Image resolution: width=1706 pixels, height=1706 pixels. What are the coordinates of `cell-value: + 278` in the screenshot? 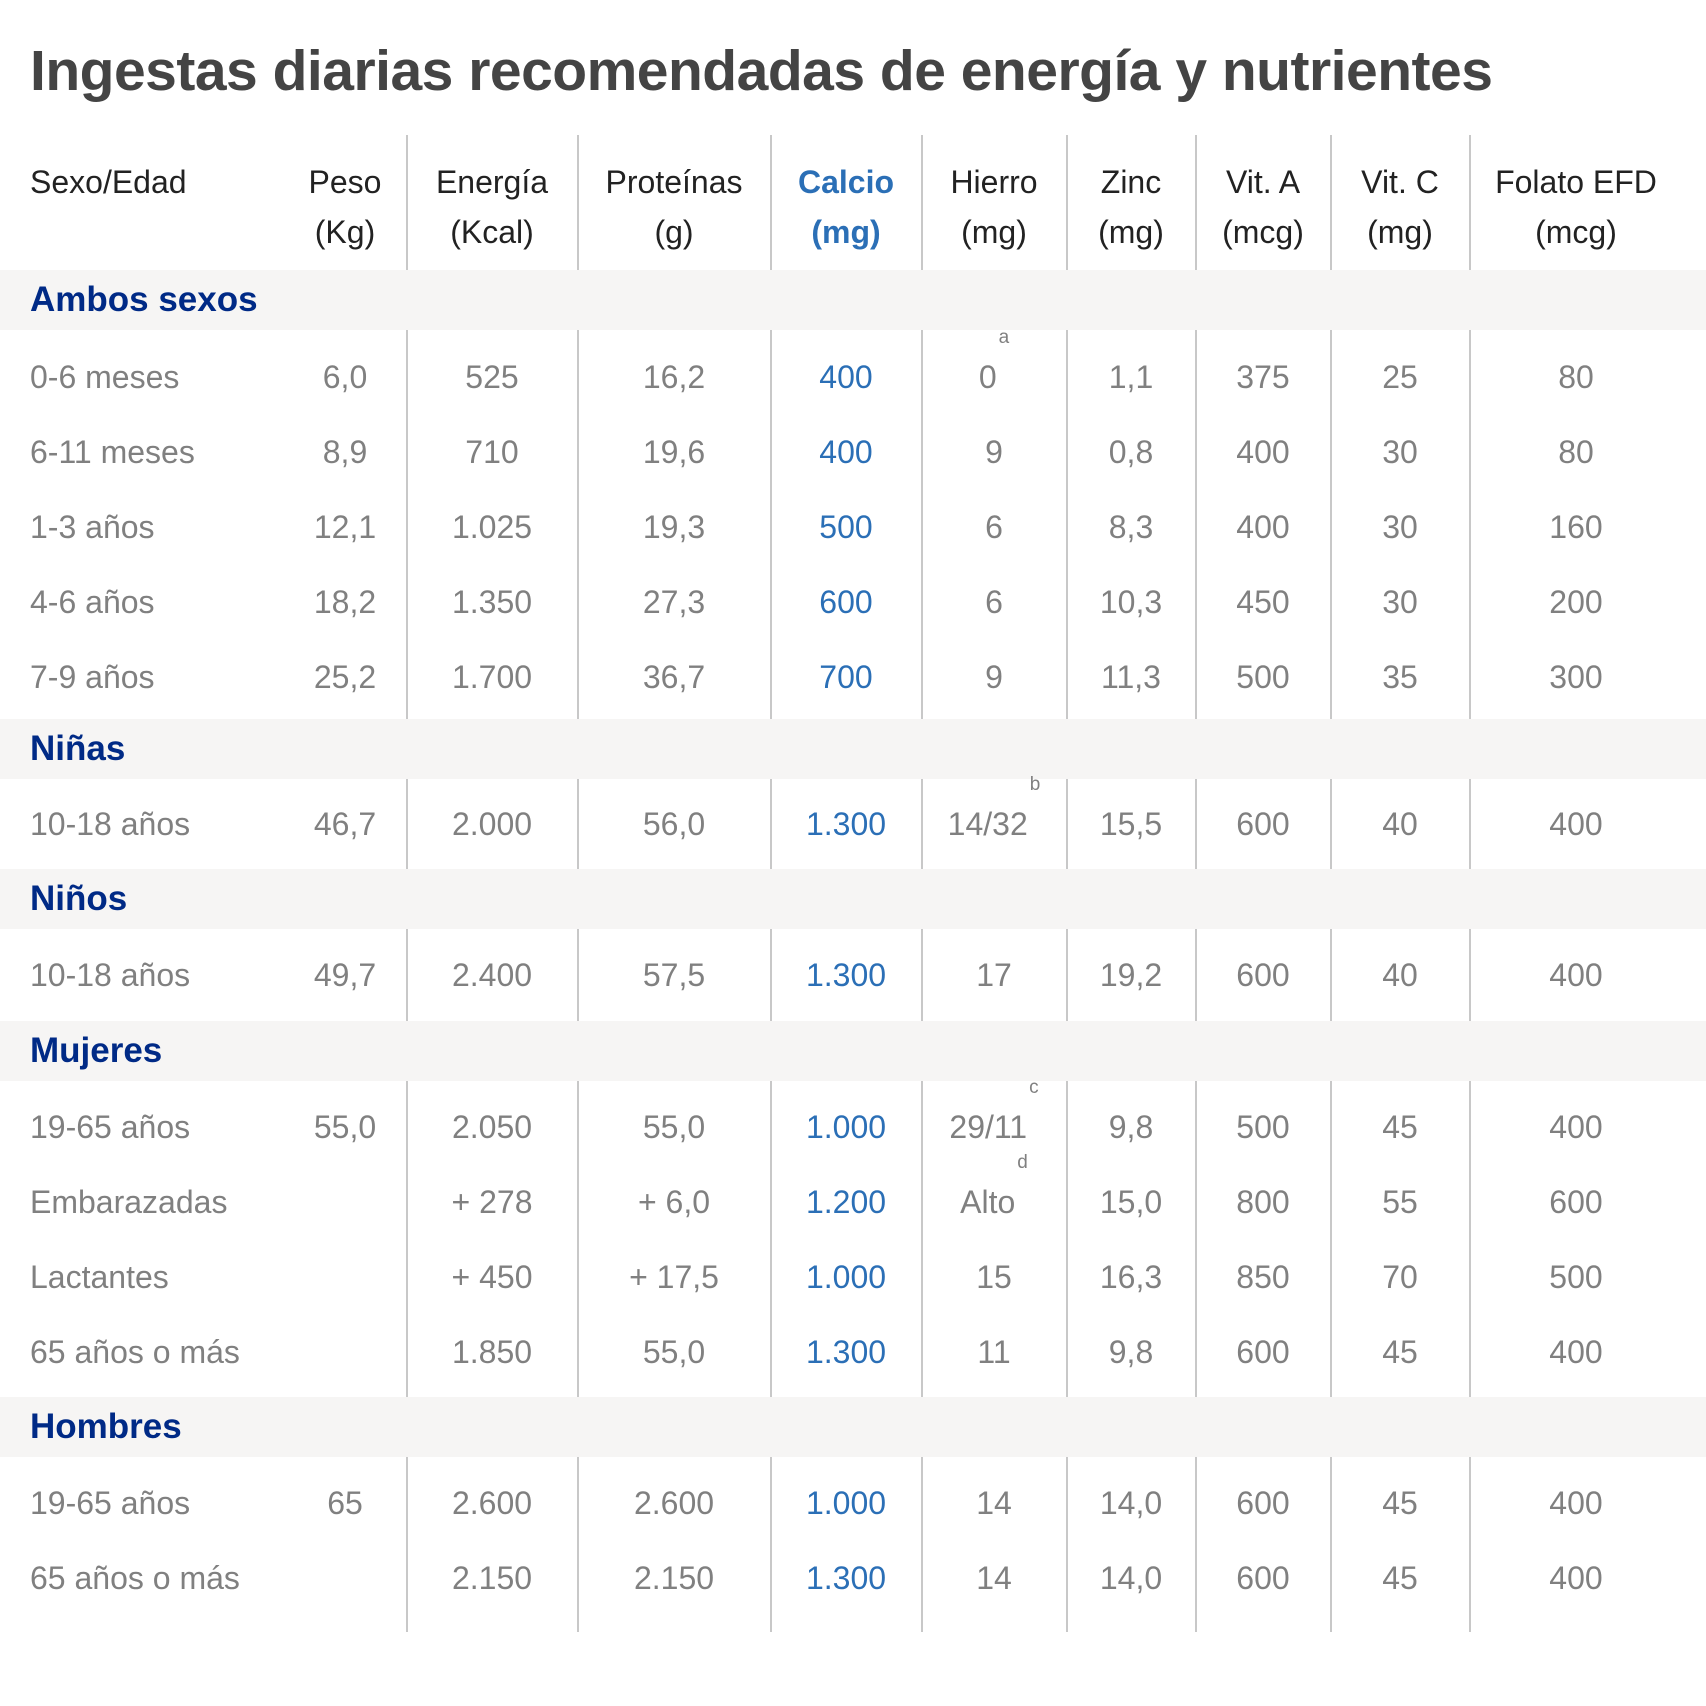 It's located at (492, 1202).